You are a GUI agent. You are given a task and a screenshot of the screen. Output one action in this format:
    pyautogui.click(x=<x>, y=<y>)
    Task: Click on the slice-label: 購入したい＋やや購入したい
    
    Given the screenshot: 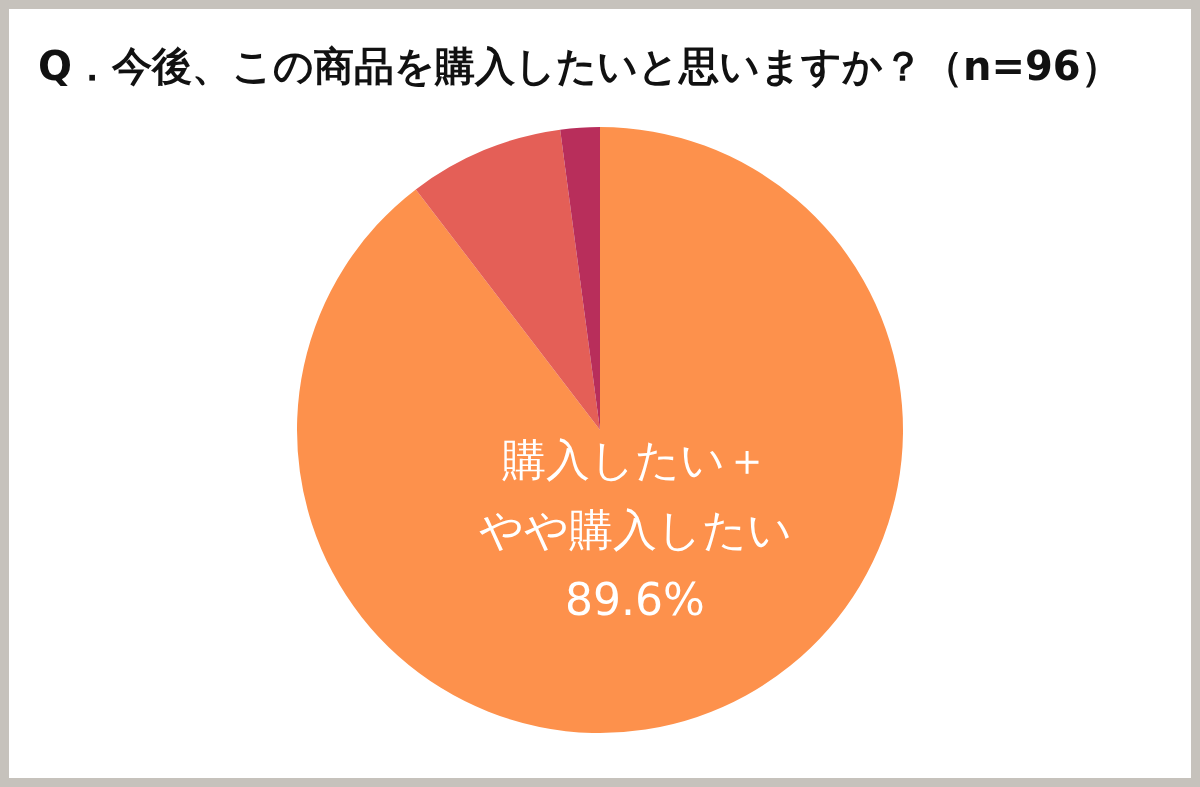 What is the action you would take?
    pyautogui.click(x=635, y=494)
    